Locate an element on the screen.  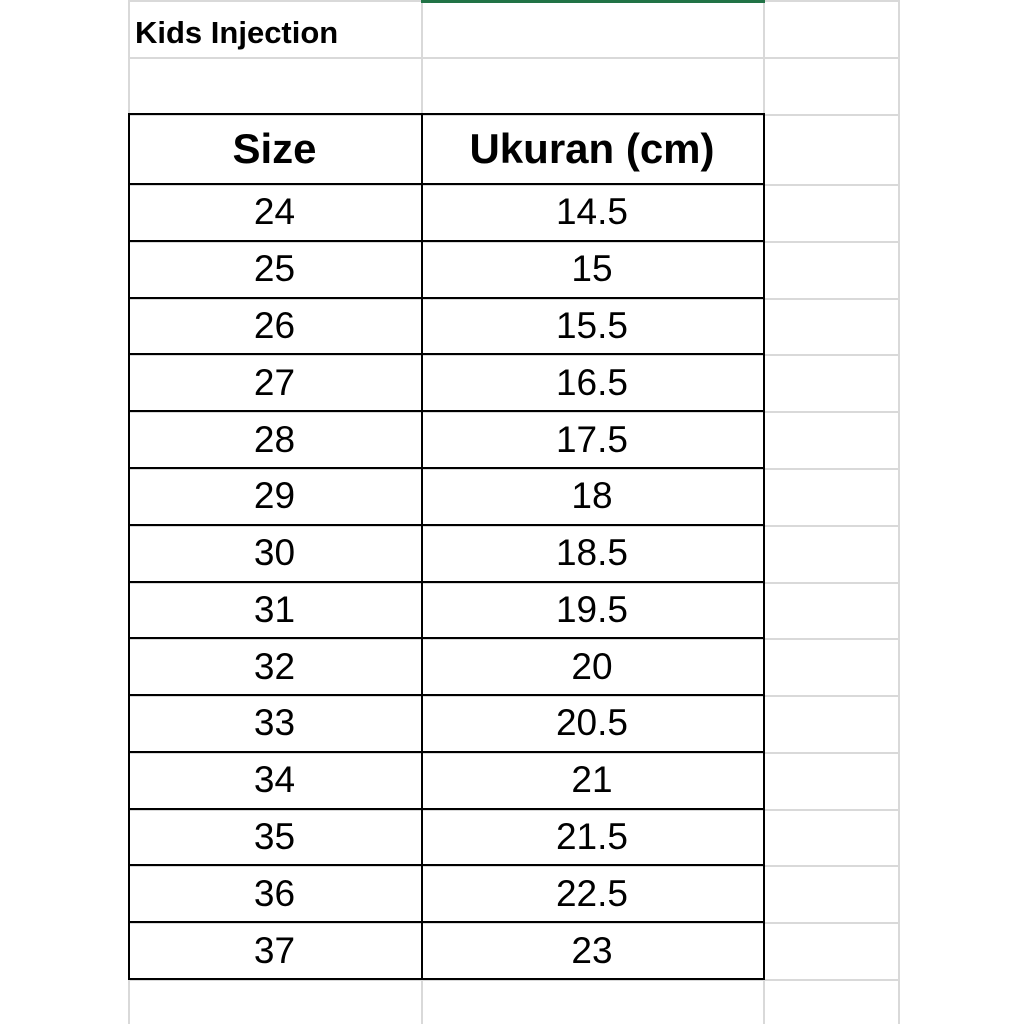
table-cell: 22.5 is located at coordinates (591, 893).